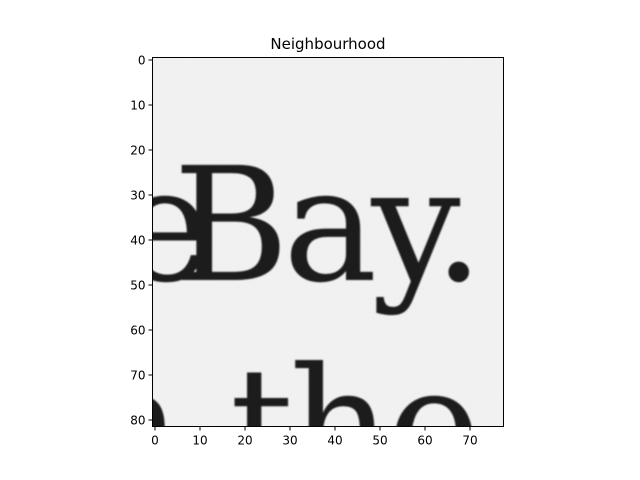 This screenshot has width=640, height=480. What do you see at coordinates (165, 226) in the screenshot?
I see `partial-letter-e: e` at bounding box center [165, 226].